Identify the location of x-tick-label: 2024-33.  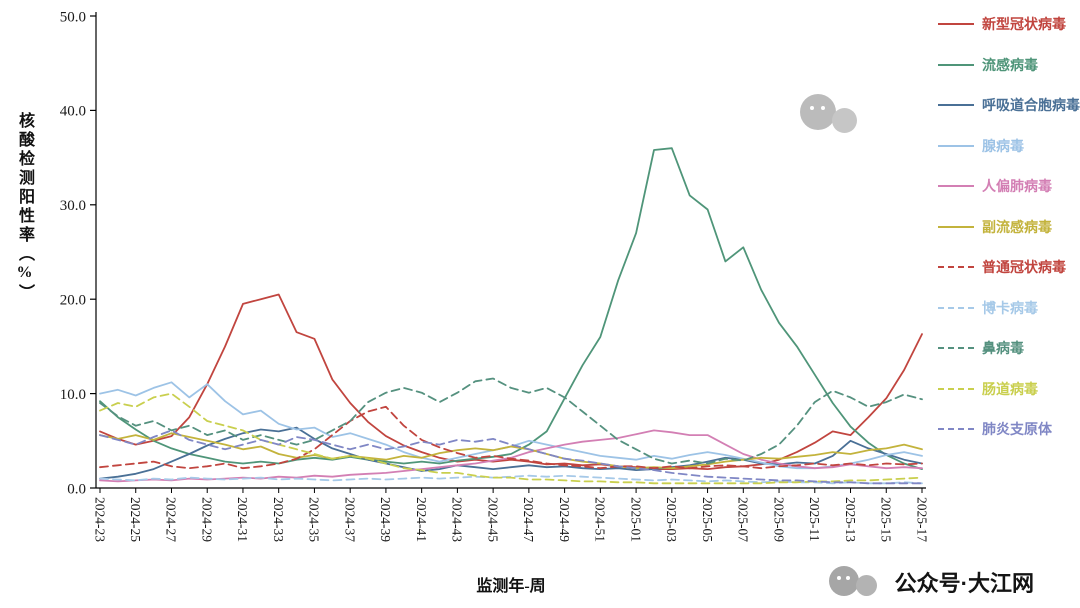
(278, 519).